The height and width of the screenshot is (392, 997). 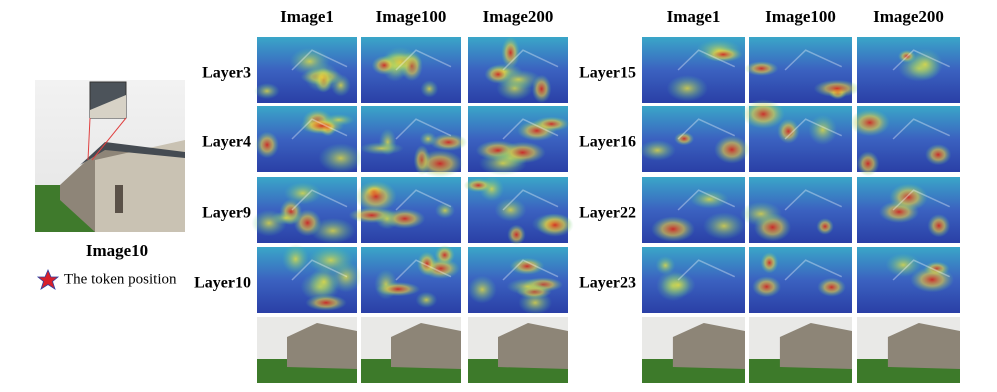 I want to click on row-label: Layer15, so click(x=607, y=73).